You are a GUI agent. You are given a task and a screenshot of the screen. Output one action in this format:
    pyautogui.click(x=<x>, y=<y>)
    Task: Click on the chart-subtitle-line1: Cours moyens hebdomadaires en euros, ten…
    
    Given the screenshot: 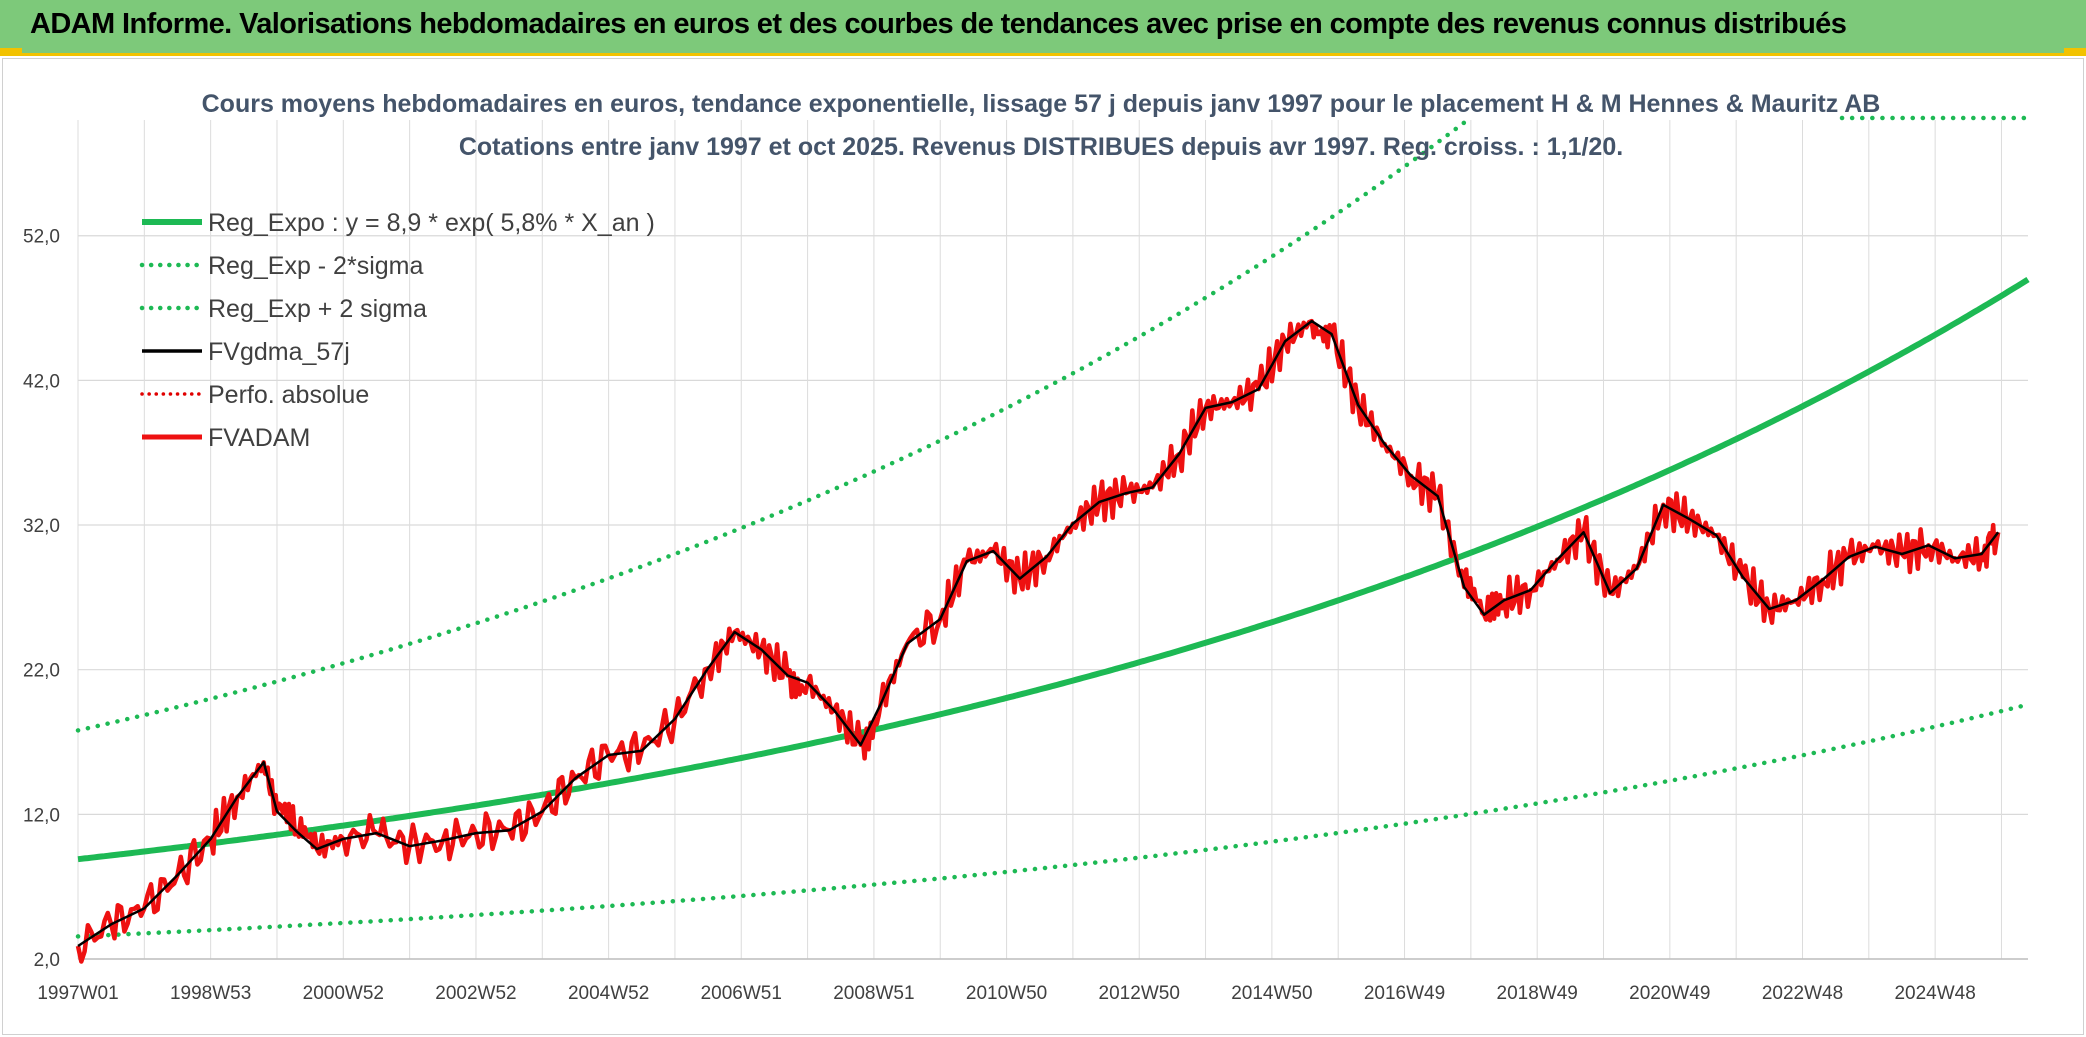 What is the action you would take?
    pyautogui.click(x=1041, y=104)
    